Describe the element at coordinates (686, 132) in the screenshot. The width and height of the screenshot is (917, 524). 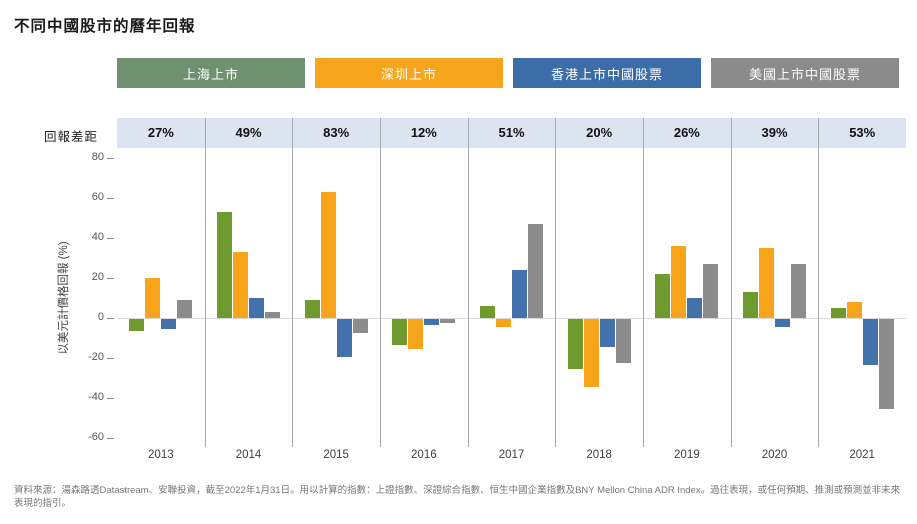
I see `return-gap-value-2019: 26%` at that location.